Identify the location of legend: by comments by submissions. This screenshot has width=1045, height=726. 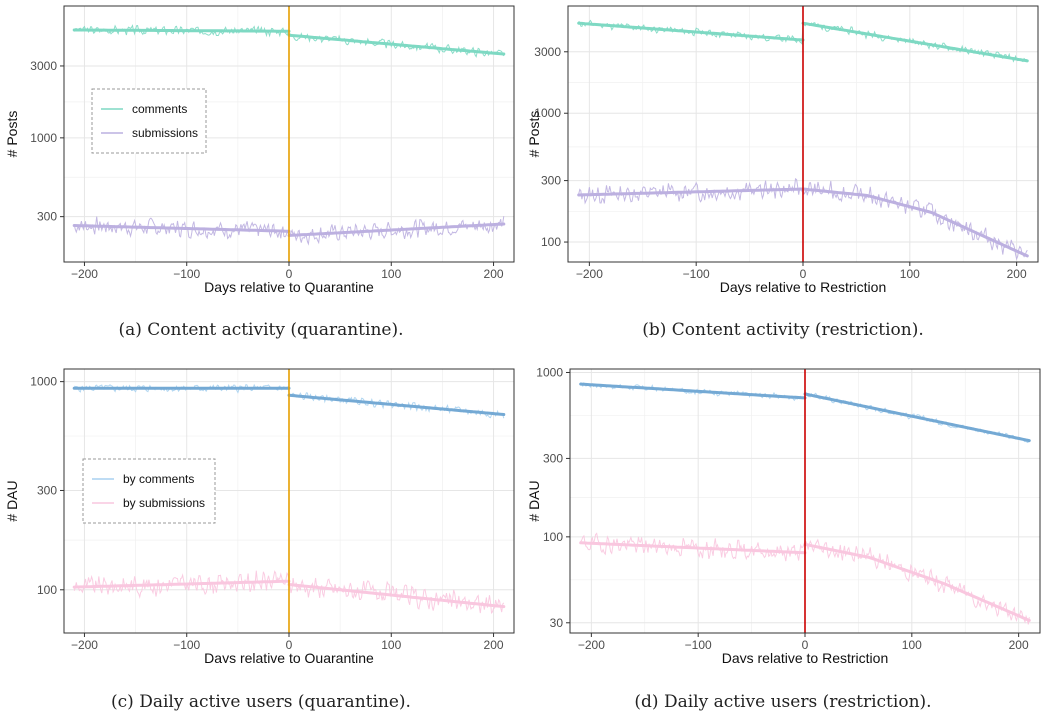
(149, 491).